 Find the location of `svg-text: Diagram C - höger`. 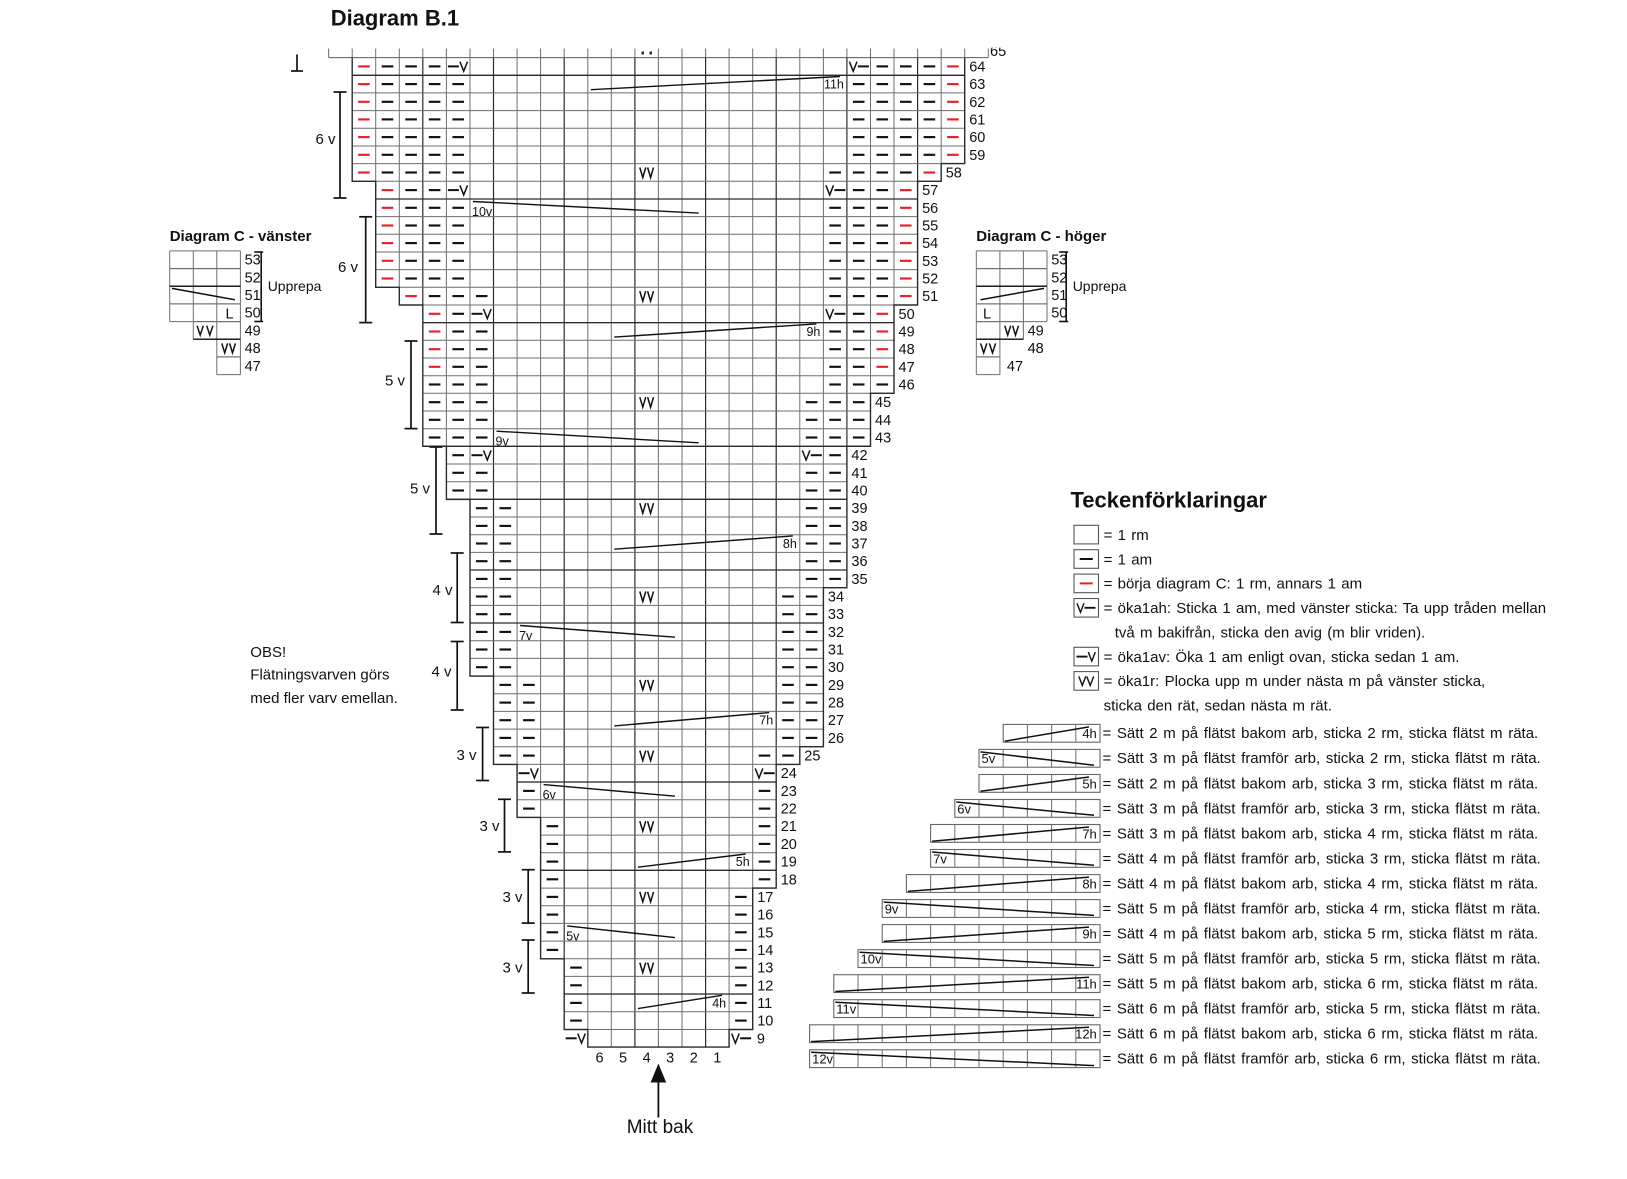

svg-text: Diagram C - höger is located at coordinates (1041, 236).